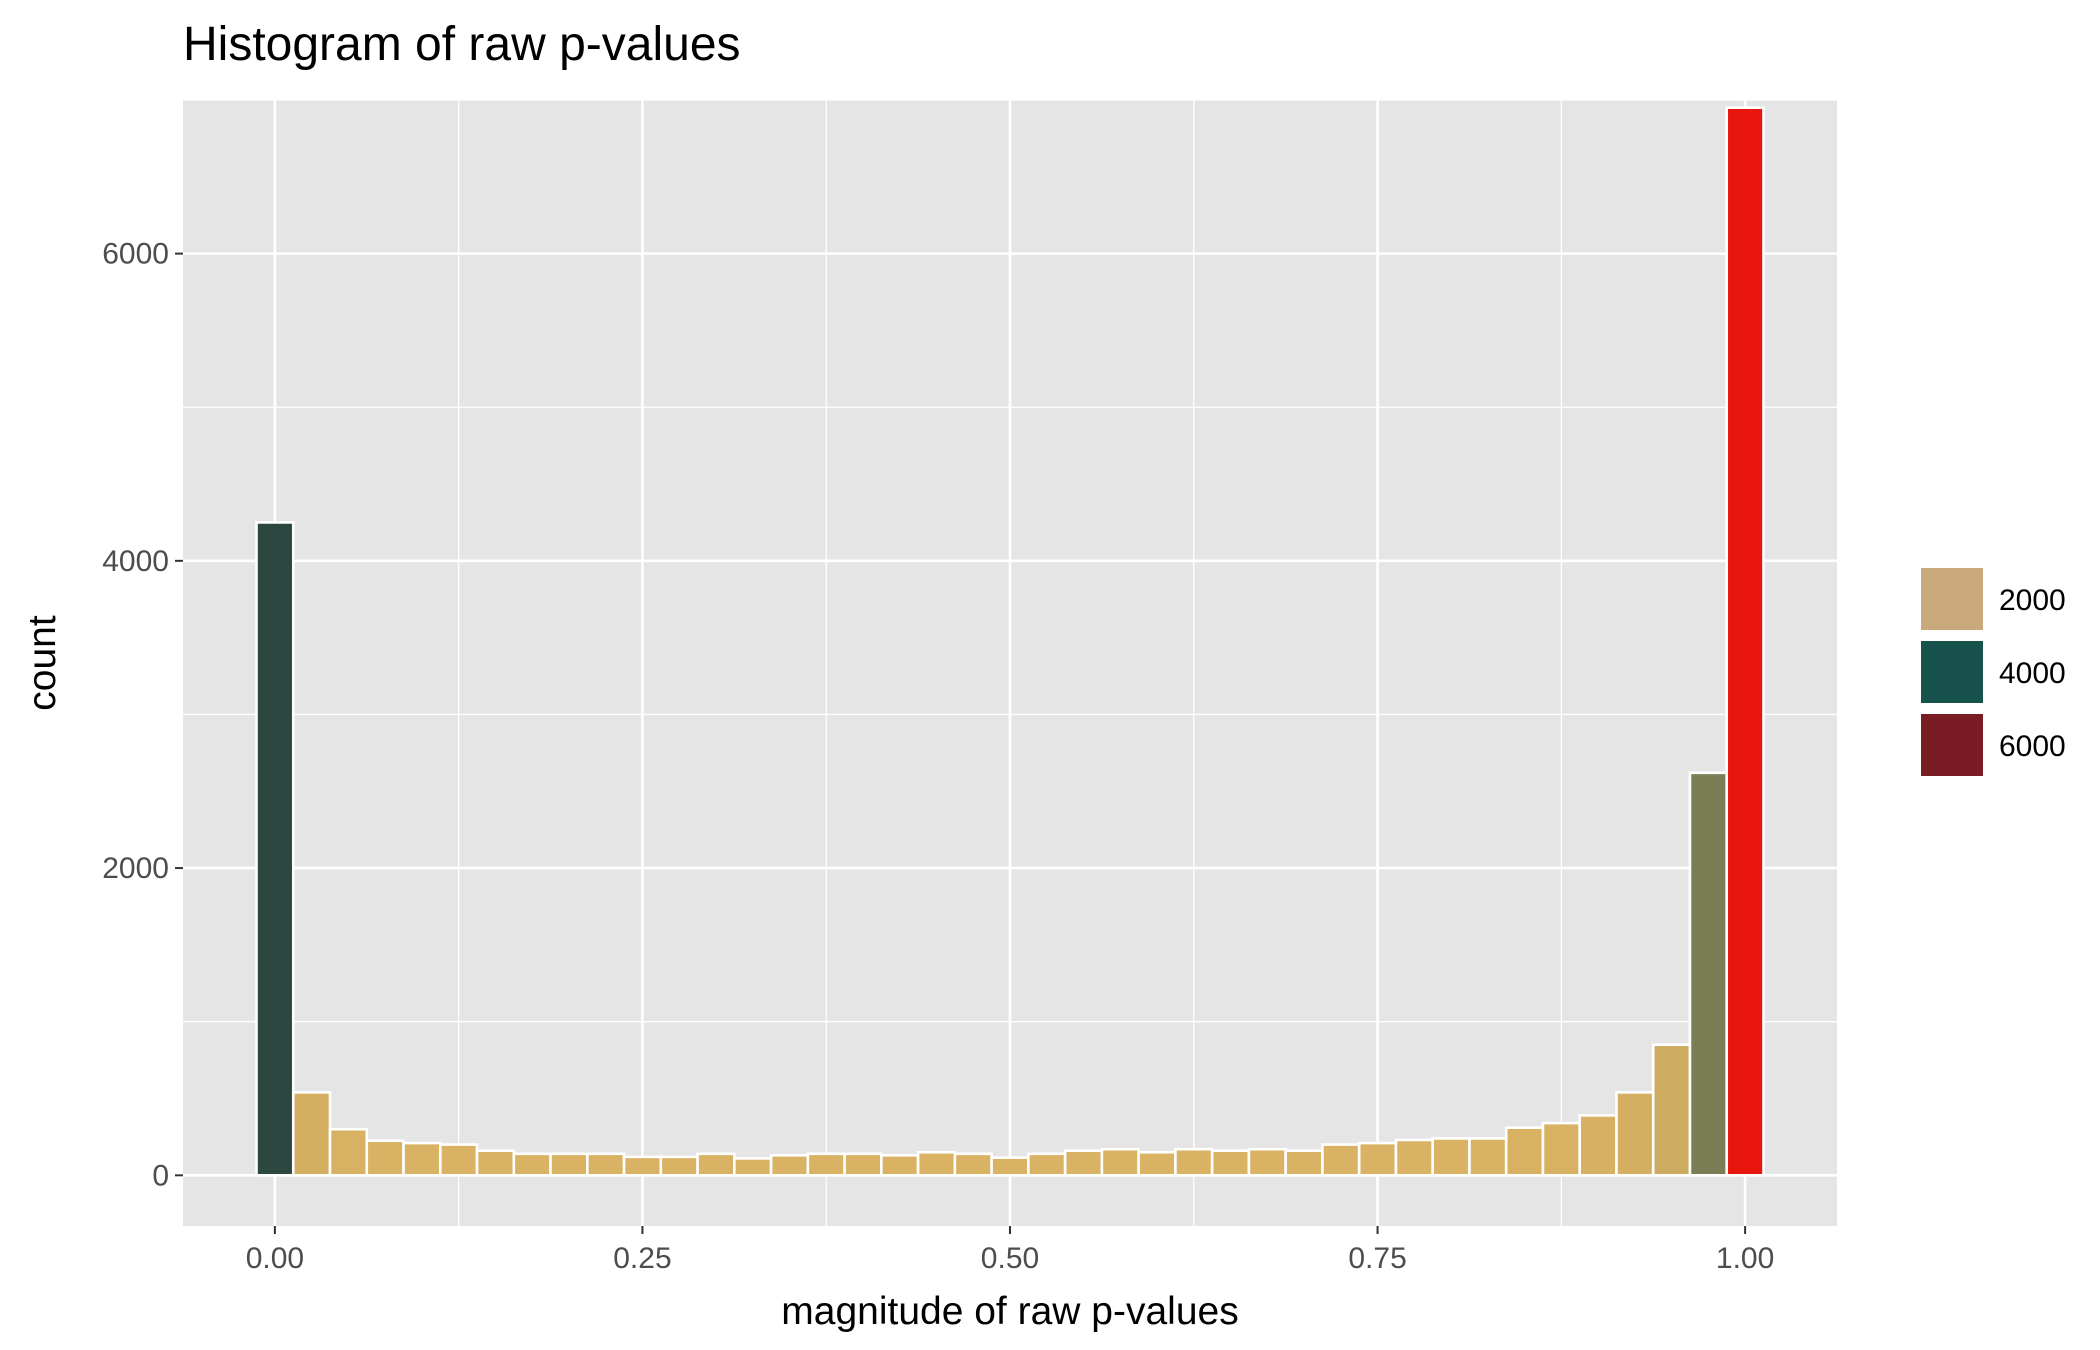 This screenshot has width=2100, height=1350. Describe the element at coordinates (142, 715) in the screenshot. I see `y-axis: 0 2000 4000 6000` at that location.